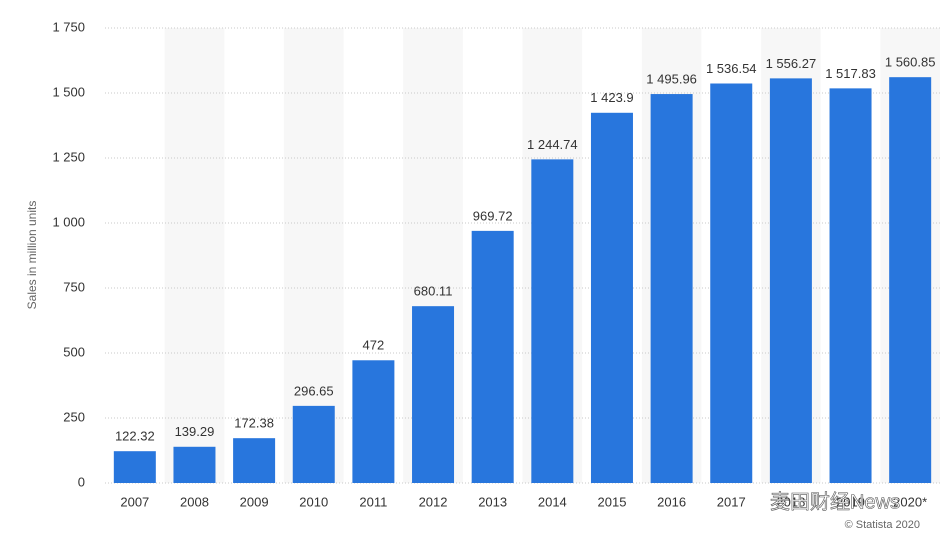 The height and width of the screenshot is (543, 951). I want to click on source: © Statista 2020, so click(882, 525).